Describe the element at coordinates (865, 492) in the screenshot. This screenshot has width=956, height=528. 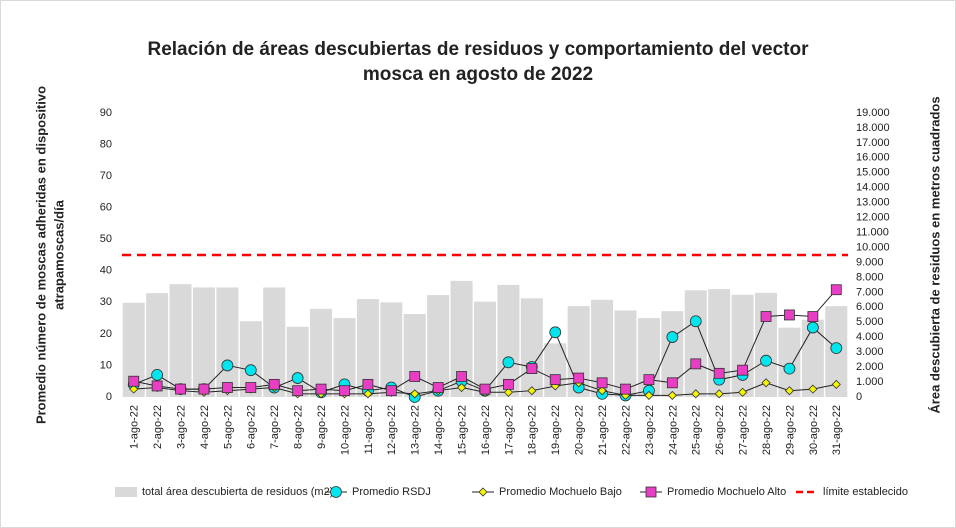
I see `legend-label: límite establecido` at that location.